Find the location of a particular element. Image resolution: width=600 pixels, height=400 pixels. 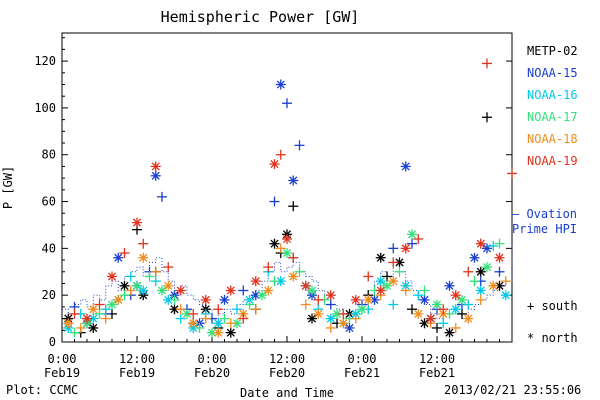

plot-timestamp: 2013/02/21 23:55:06 is located at coordinates (513, 390).